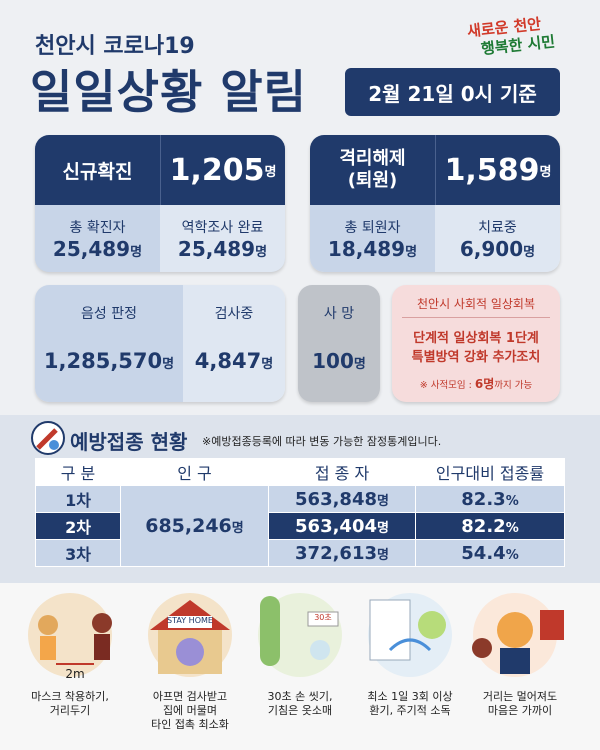 The height and width of the screenshot is (750, 600). What do you see at coordinates (322, 441) in the screenshot?
I see `vaccine-note: ※예방접종등록에 따라 변동 가능한 잠정통계입니다.` at bounding box center [322, 441].